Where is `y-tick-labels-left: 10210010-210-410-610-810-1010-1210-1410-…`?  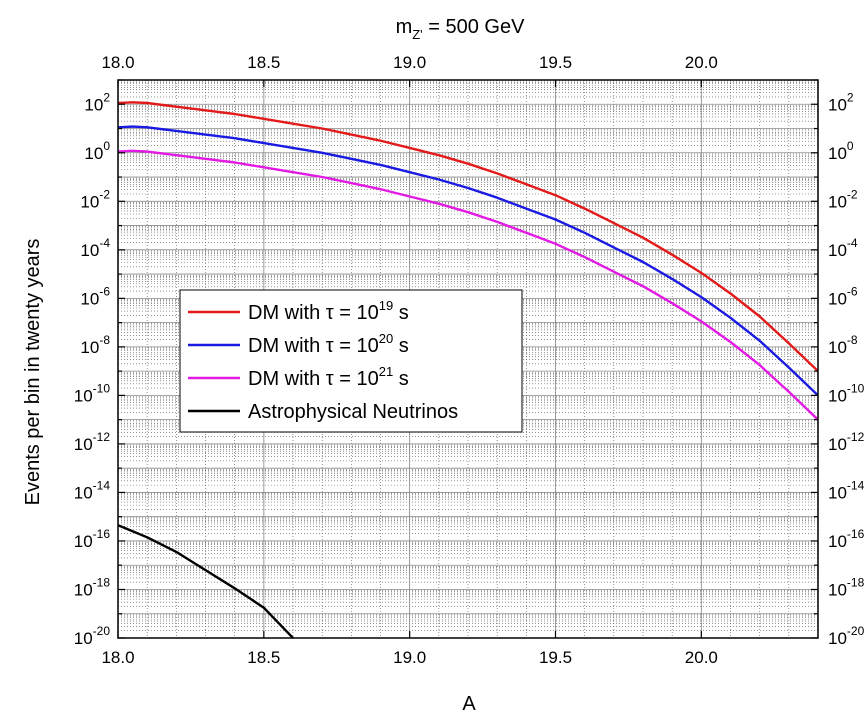 y-tick-labels-left: 10210010-210-410-610-810-1010-1210-1410-… is located at coordinates (92, 369).